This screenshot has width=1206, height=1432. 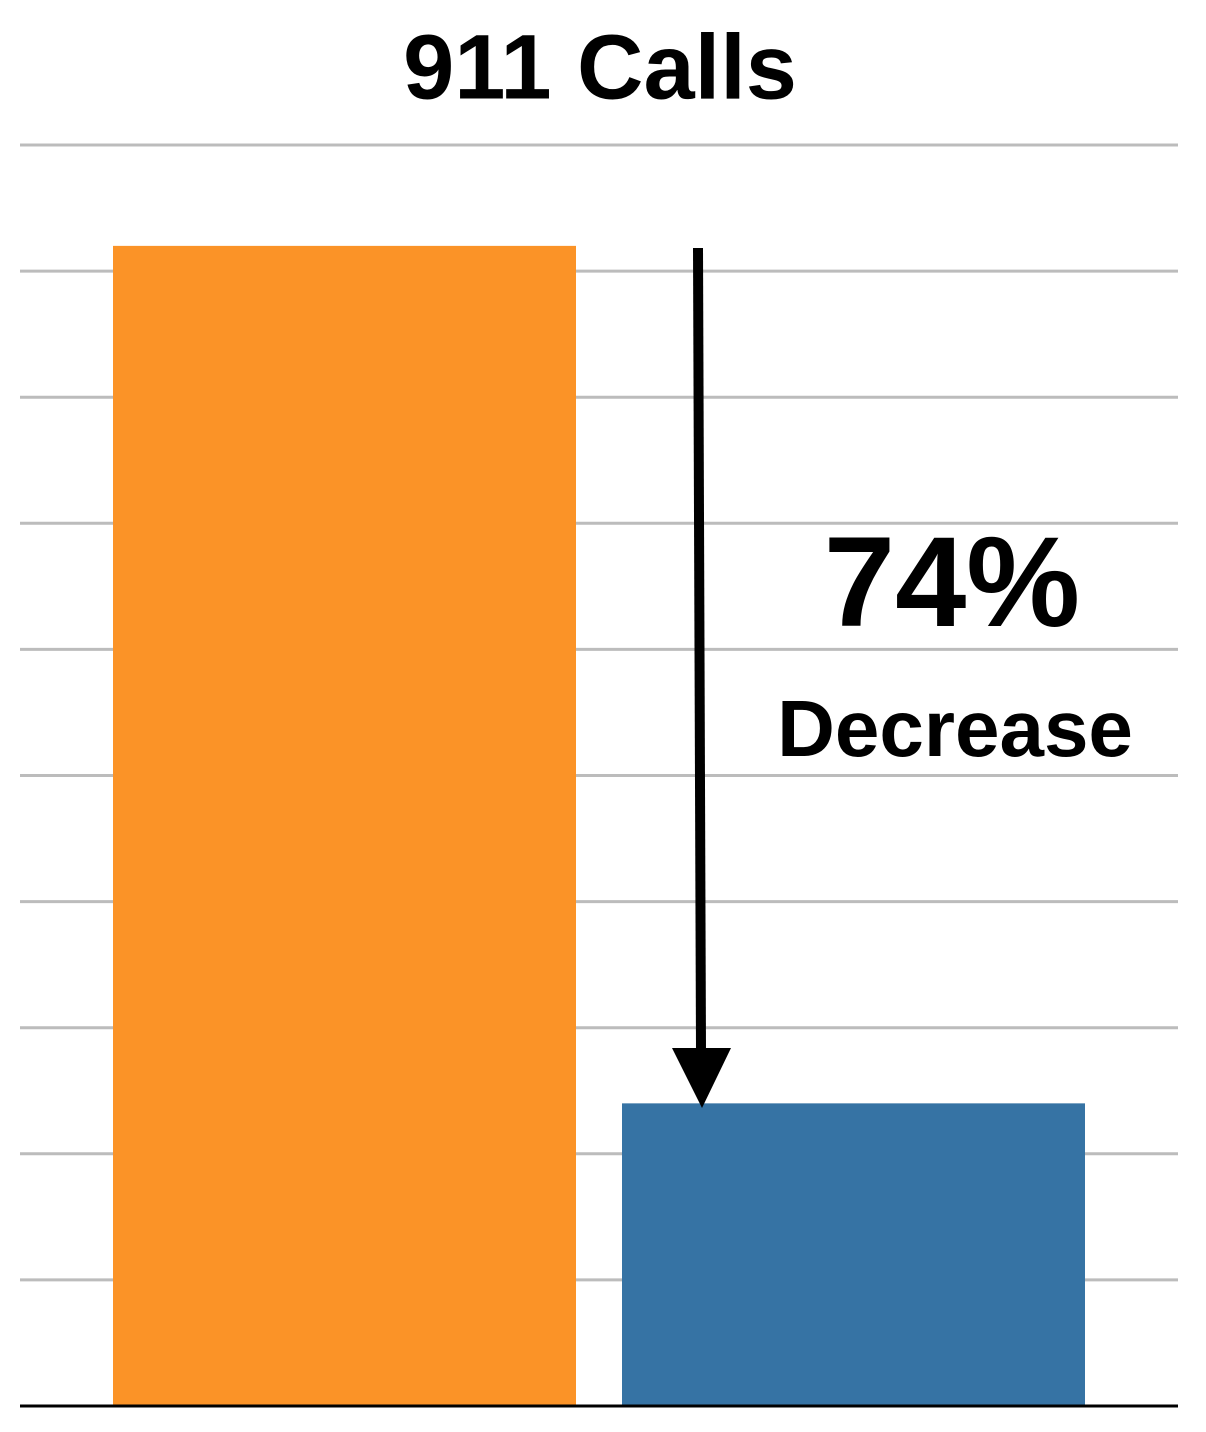 I want to click on arrow-shaft, so click(x=699, y=650).